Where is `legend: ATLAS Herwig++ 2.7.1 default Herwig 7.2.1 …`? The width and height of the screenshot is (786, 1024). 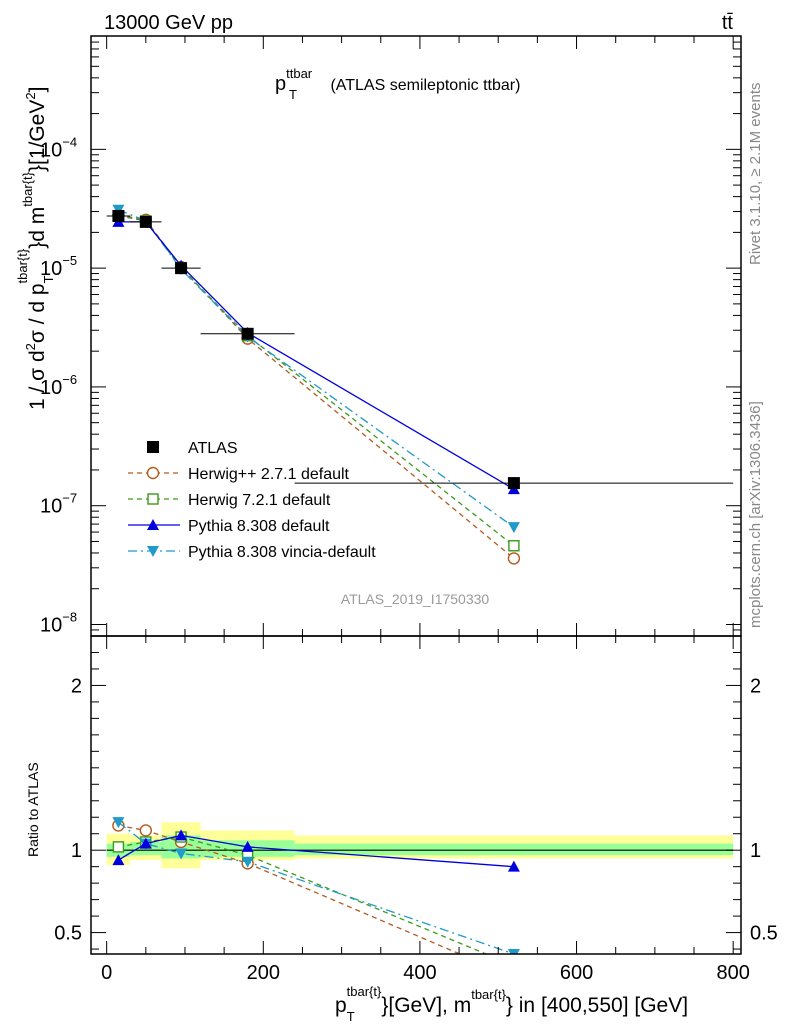
legend: ATLAS Herwig++ 2.7.1 default Herwig 7.2.1 … is located at coordinates (252, 500).